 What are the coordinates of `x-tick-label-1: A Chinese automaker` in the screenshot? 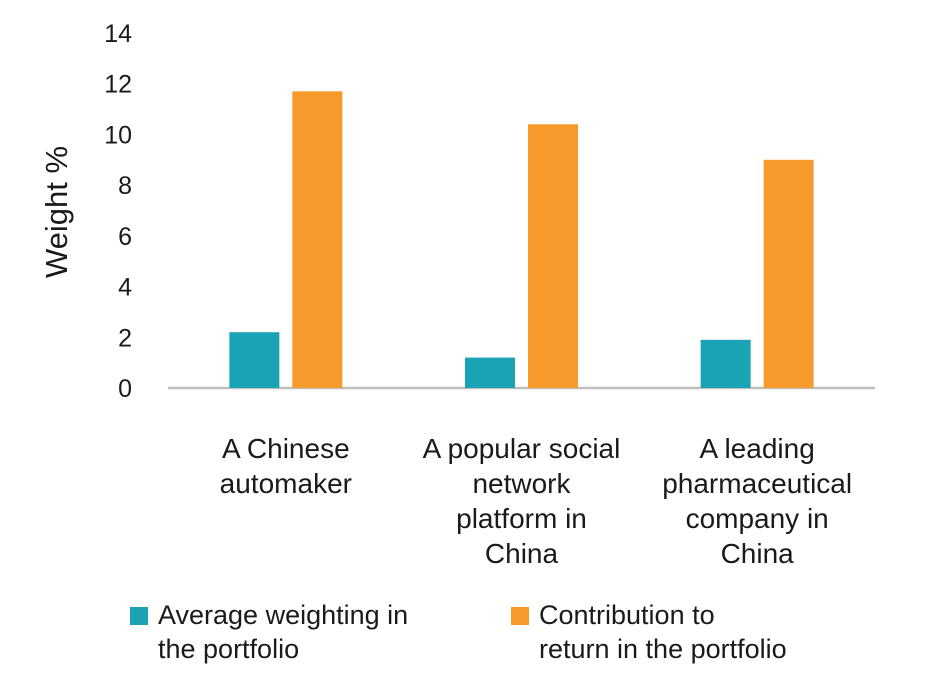 It's located at (286, 466).